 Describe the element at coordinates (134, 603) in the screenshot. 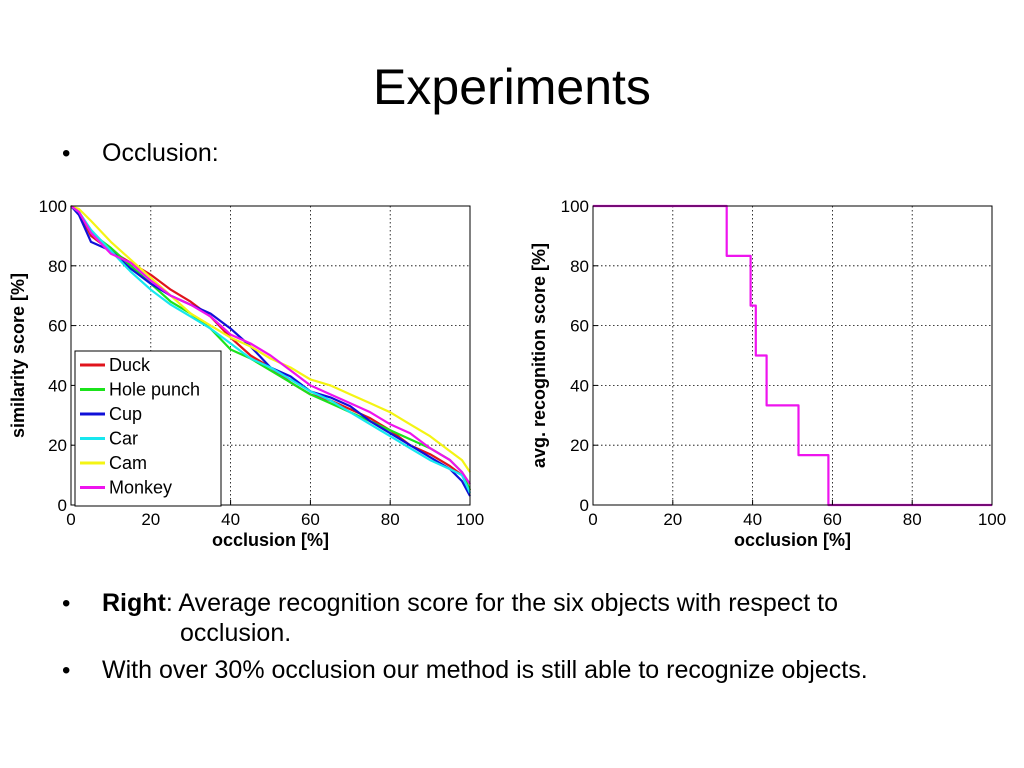

I see `bullet-right-bold: Right` at that location.